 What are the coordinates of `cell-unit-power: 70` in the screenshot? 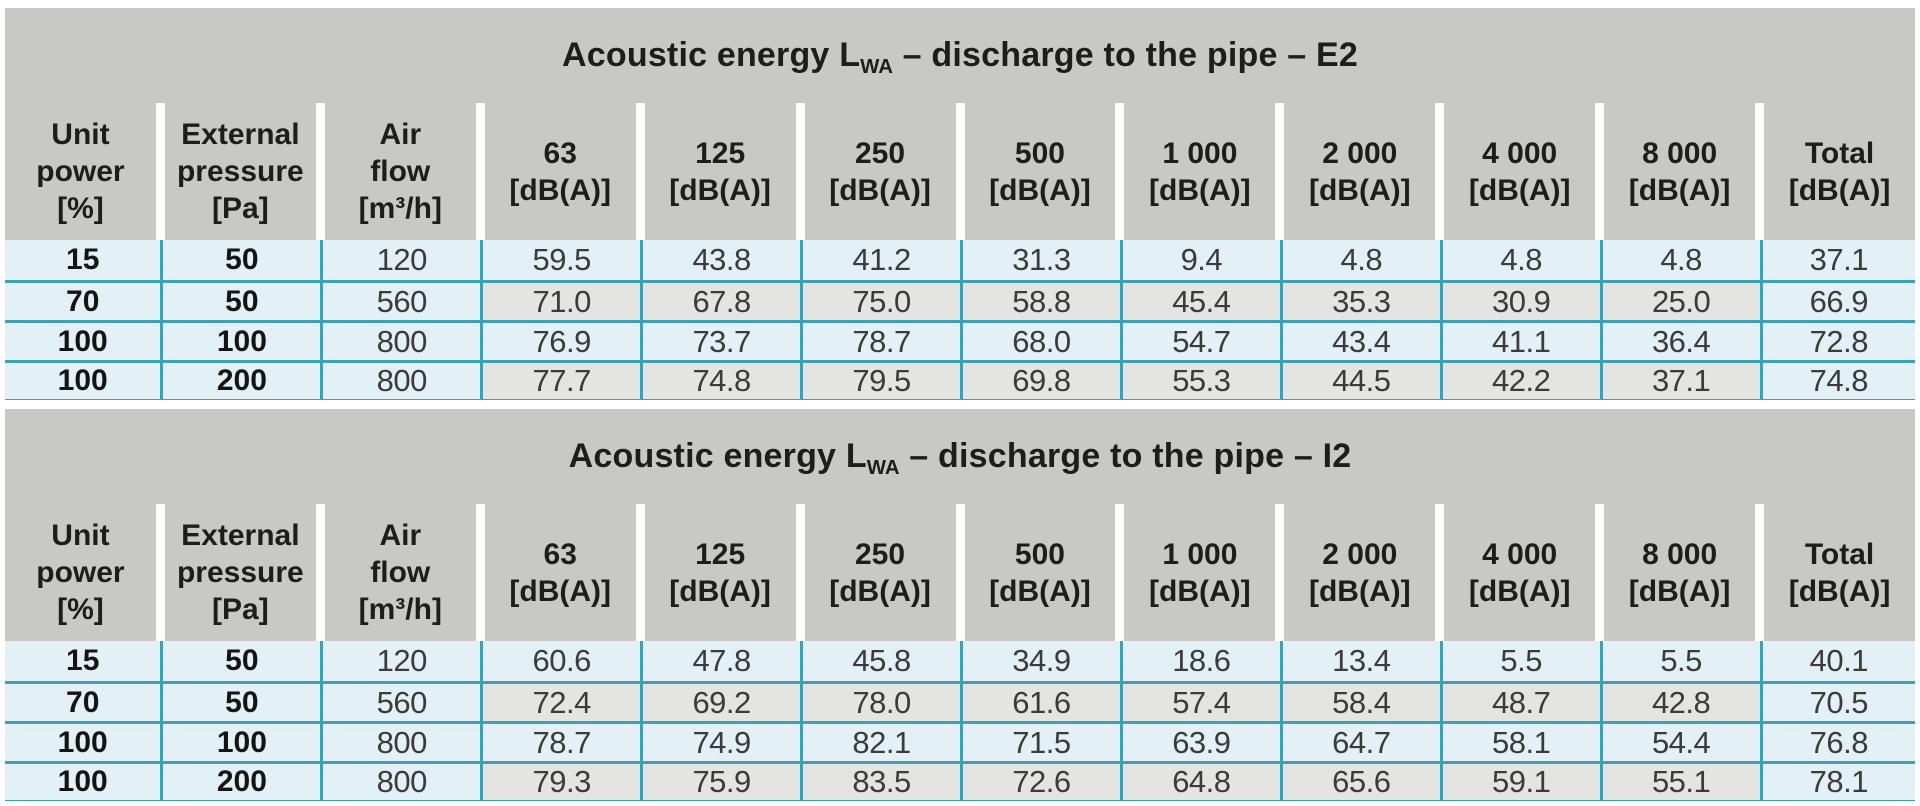 It's located at (83, 702).